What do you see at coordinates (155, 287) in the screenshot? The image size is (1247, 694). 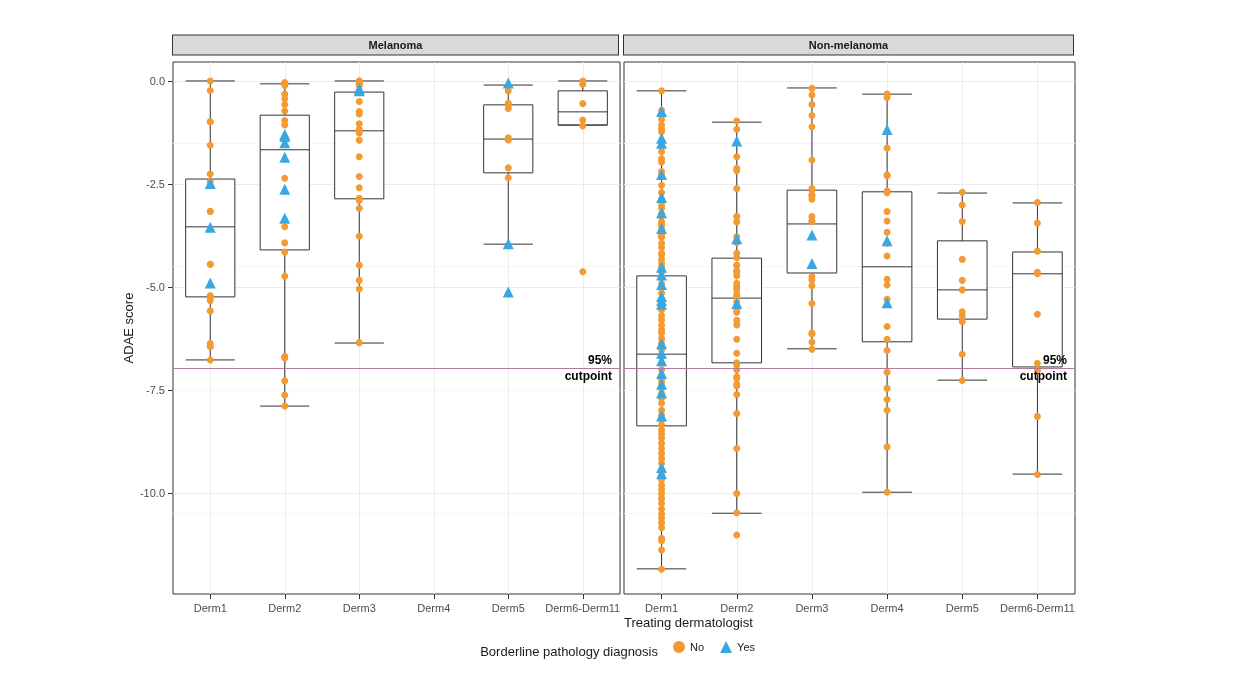 I see `y-tick-label: -5.0` at bounding box center [155, 287].